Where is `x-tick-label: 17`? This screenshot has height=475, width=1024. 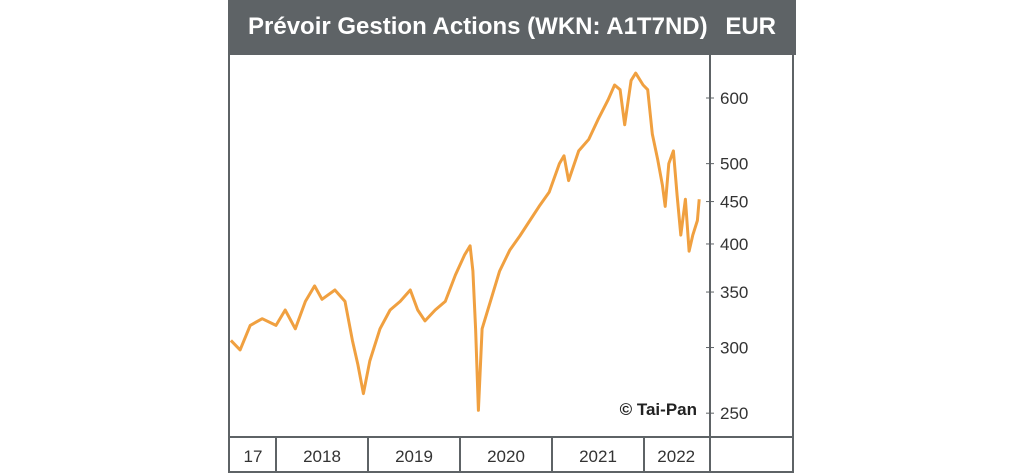
x-tick-label: 17 is located at coordinates (253, 456).